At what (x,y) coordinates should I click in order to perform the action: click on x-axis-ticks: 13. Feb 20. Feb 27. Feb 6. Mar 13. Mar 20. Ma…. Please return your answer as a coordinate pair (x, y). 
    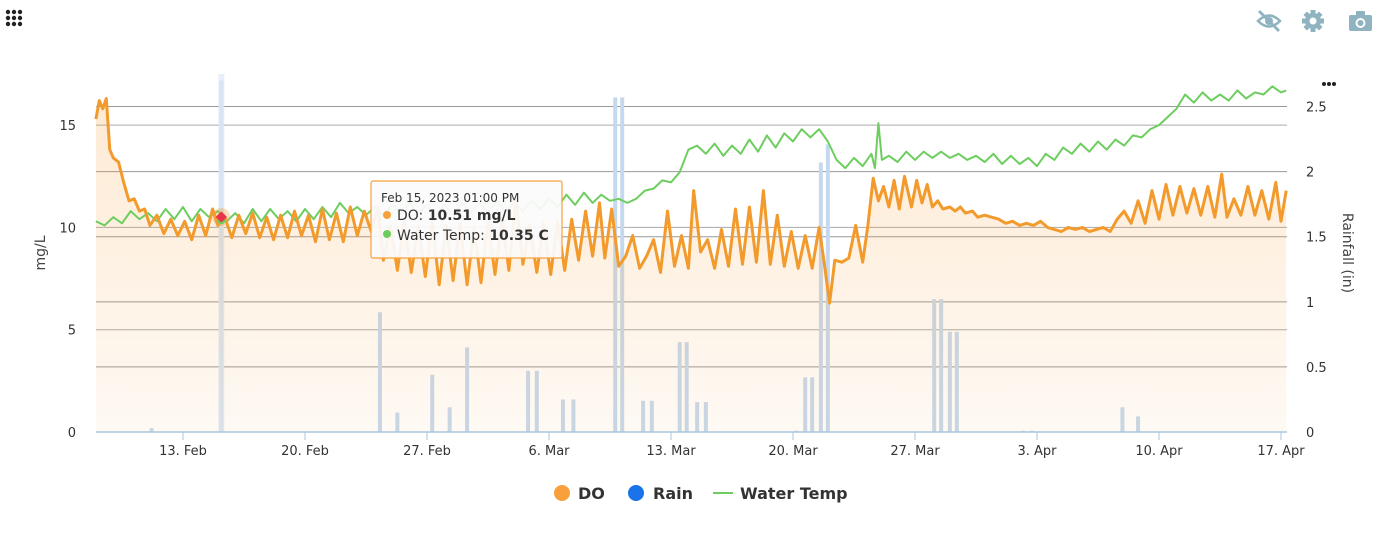
    Looking at the image, I should click on (732, 445).